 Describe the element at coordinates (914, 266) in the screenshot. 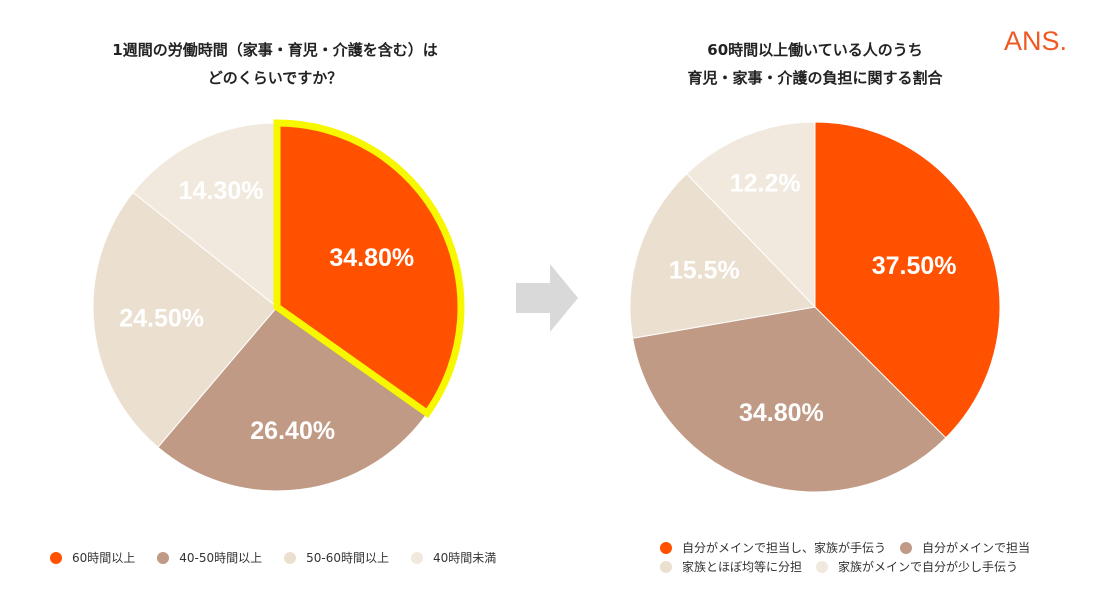

I see `slice-value-label: 37.50%` at that location.